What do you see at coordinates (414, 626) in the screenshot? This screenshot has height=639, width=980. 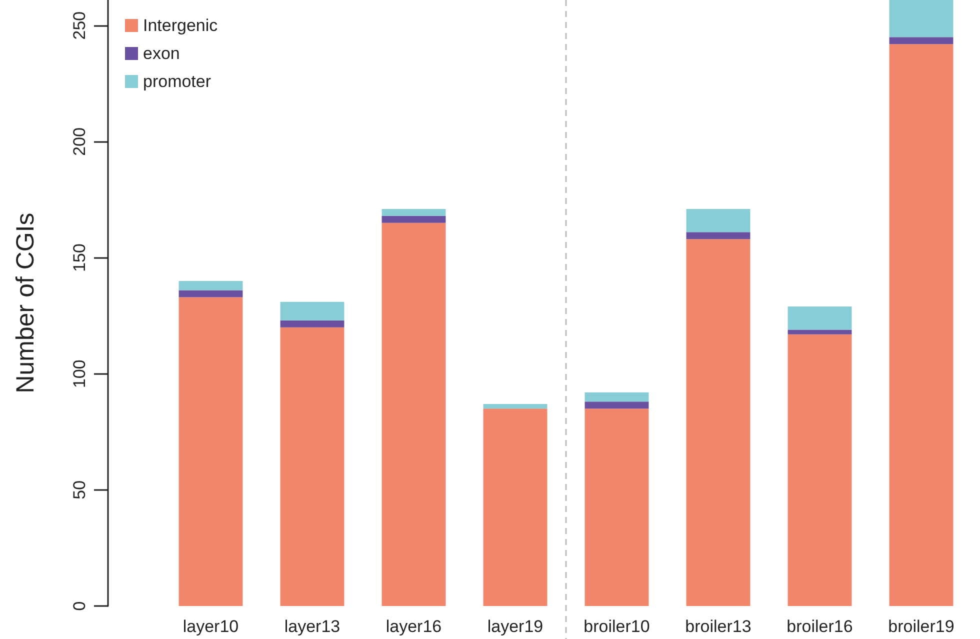 I see `x-tick-label: layer16` at bounding box center [414, 626].